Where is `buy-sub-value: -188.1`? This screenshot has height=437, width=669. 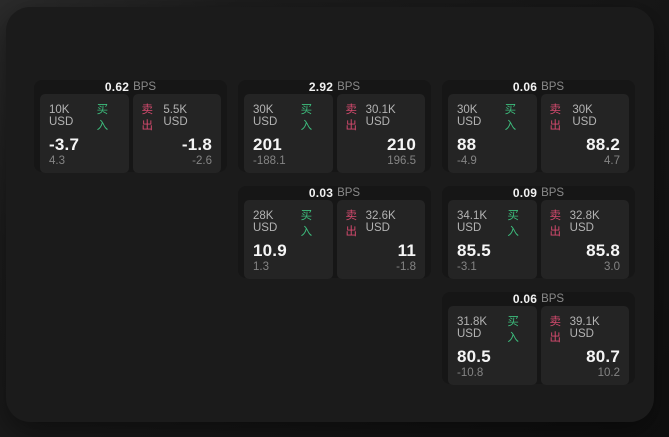 buy-sub-value: -188.1 is located at coordinates (269, 161).